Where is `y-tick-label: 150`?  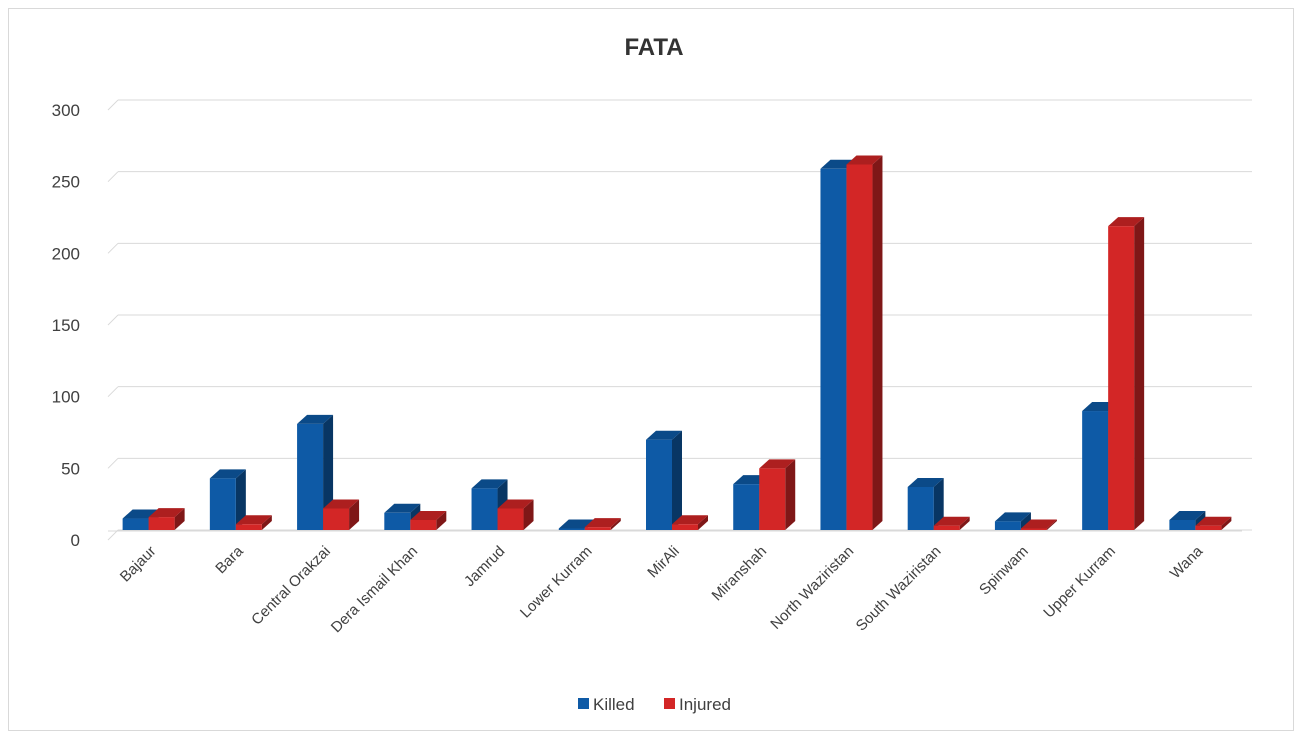
y-tick-label: 150 is located at coordinates (66, 325).